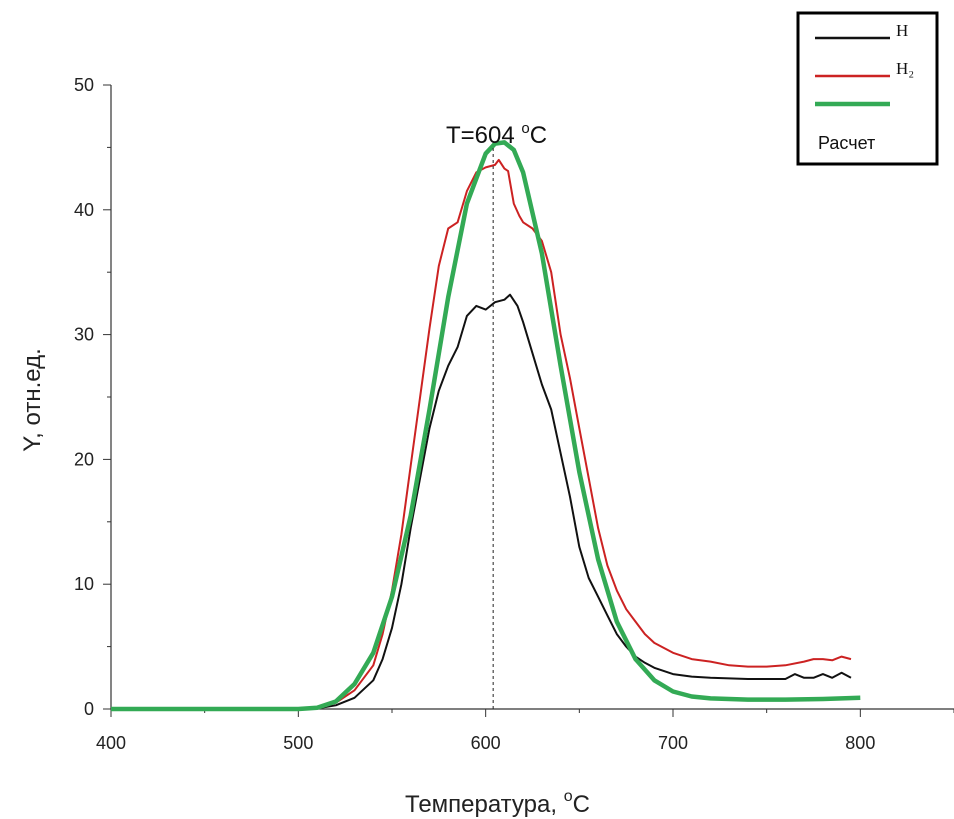  Describe the element at coordinates (84, 335) in the screenshot. I see `y-tick-label: 30` at that location.